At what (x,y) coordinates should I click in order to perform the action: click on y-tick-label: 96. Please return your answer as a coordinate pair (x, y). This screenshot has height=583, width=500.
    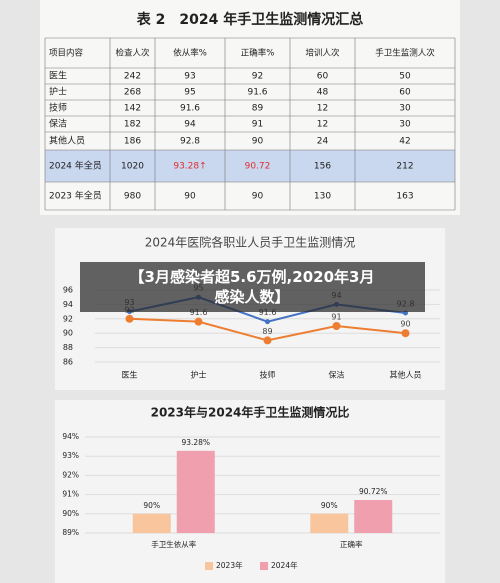
    Looking at the image, I should click on (68, 290).